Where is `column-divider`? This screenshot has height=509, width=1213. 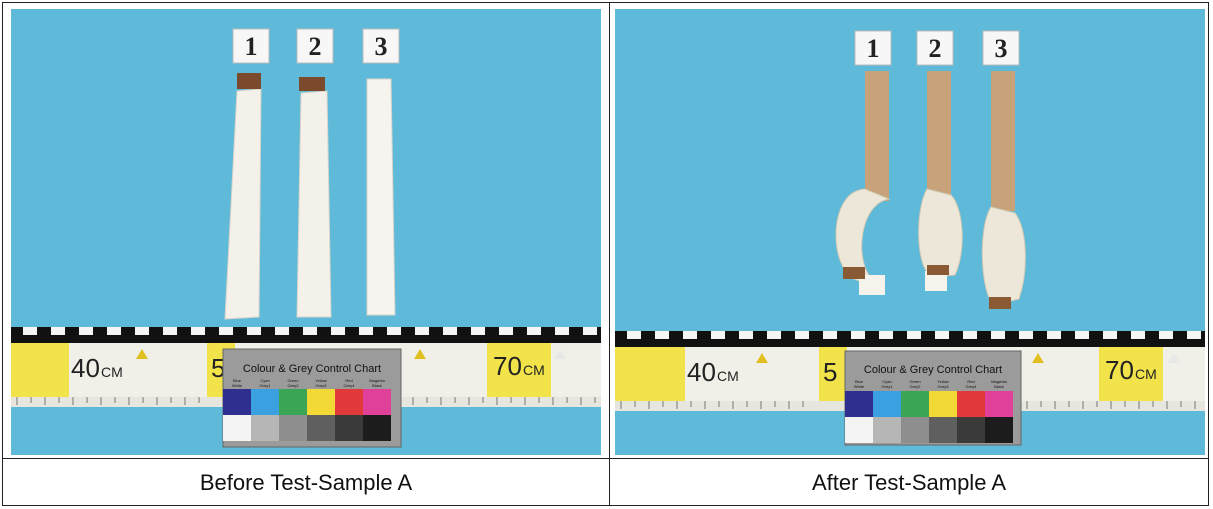 column-divider is located at coordinates (609, 254).